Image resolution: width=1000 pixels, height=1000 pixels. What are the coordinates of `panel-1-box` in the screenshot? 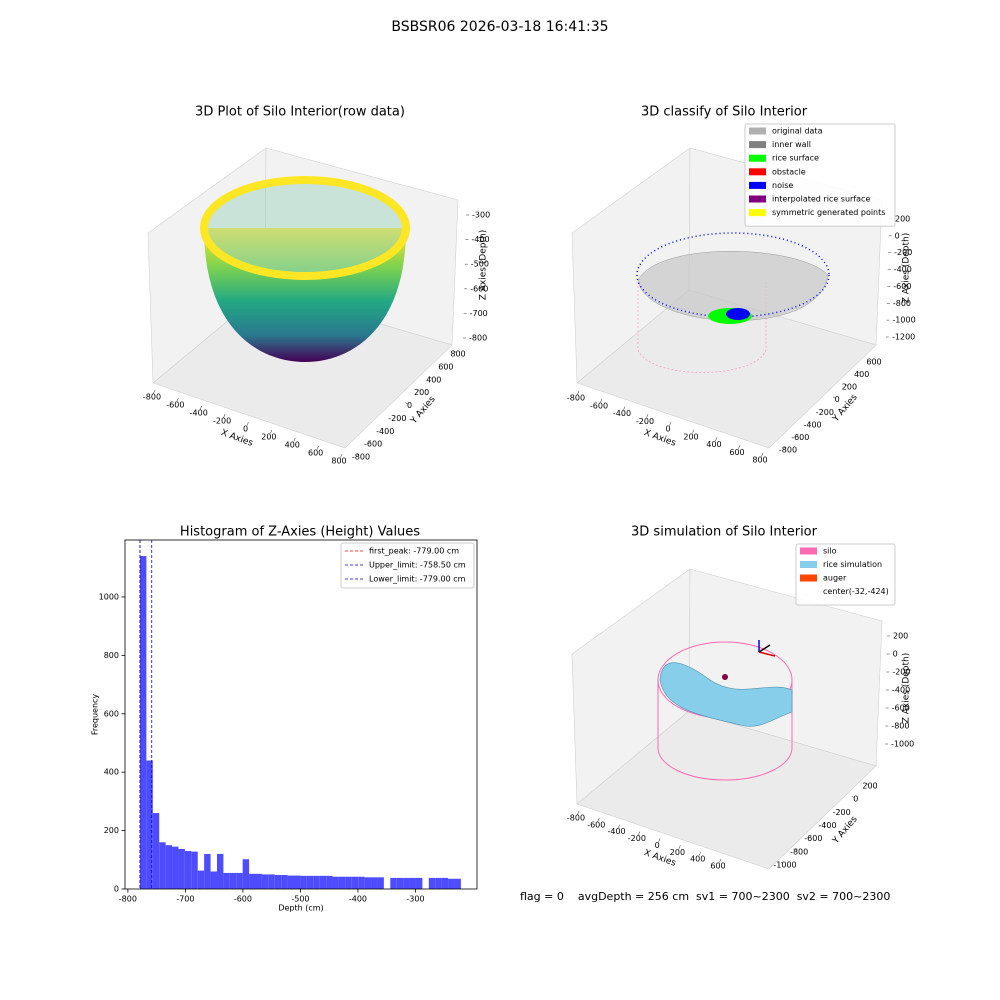 It's located at (303, 298).